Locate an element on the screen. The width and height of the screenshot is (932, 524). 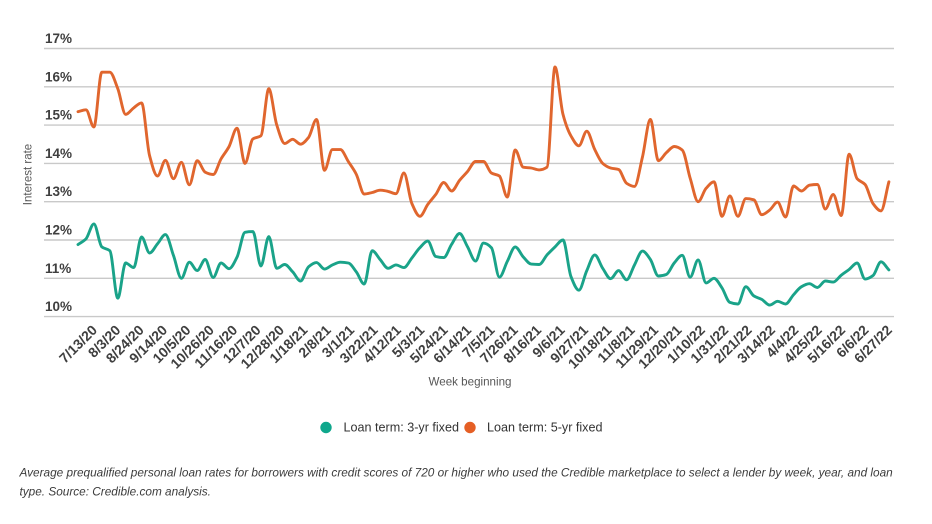
svg-text: 11% is located at coordinates (58, 268).